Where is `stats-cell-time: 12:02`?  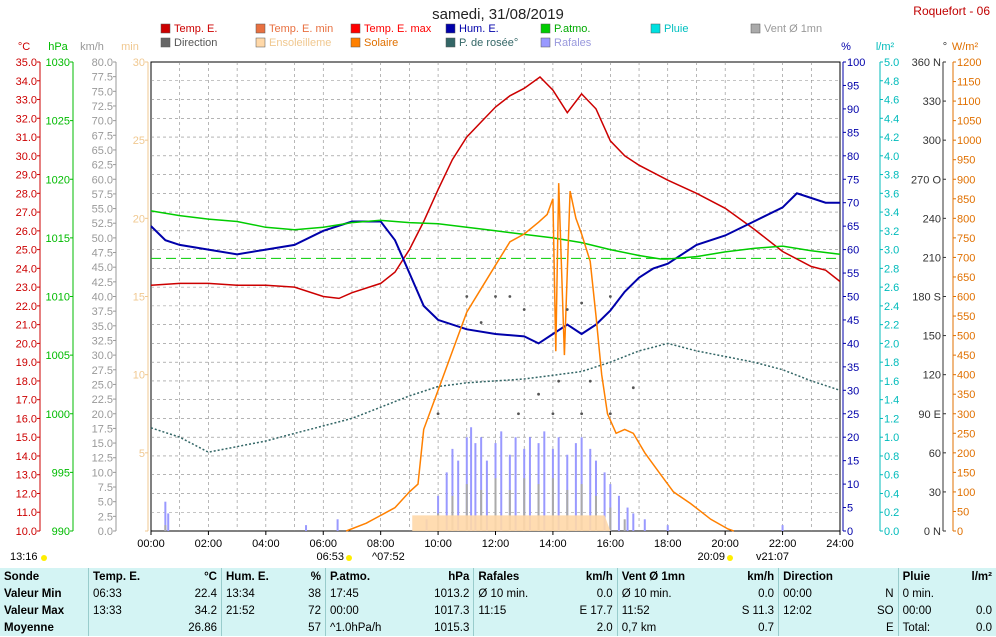 stats-cell-time: 12:02 is located at coordinates (820, 610).